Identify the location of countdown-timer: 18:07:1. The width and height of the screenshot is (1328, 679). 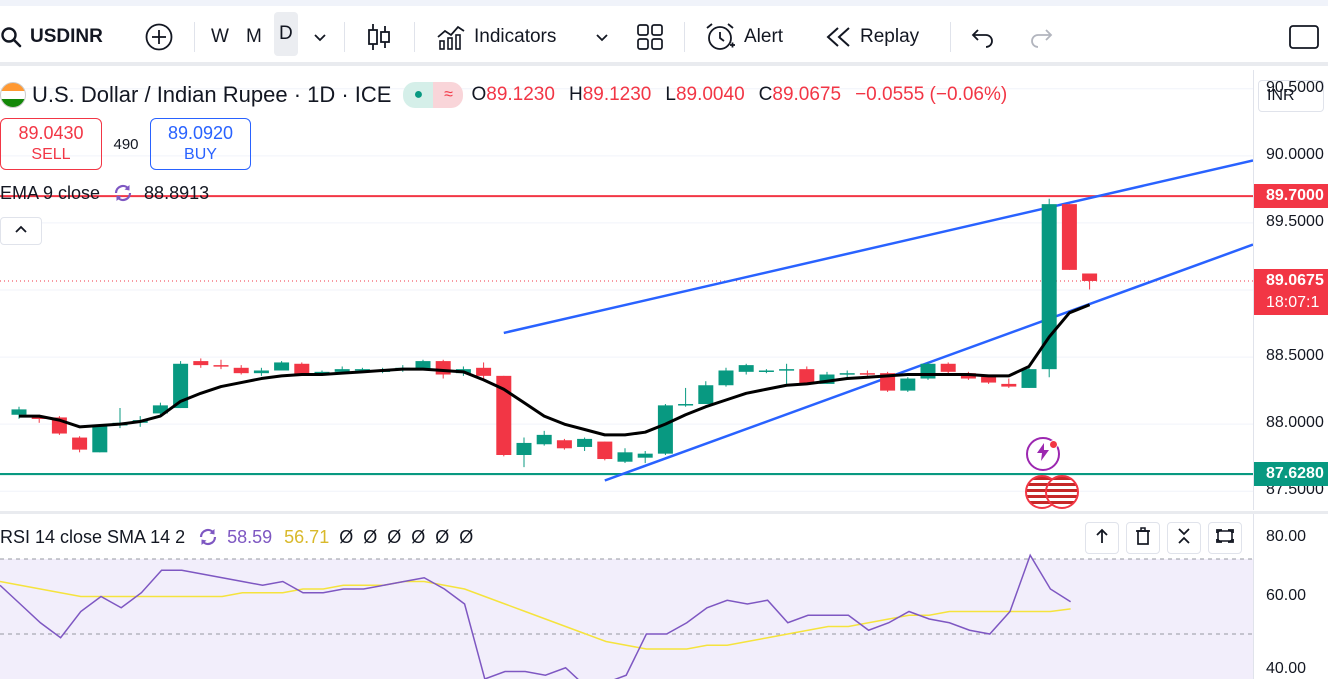
(1293, 302).